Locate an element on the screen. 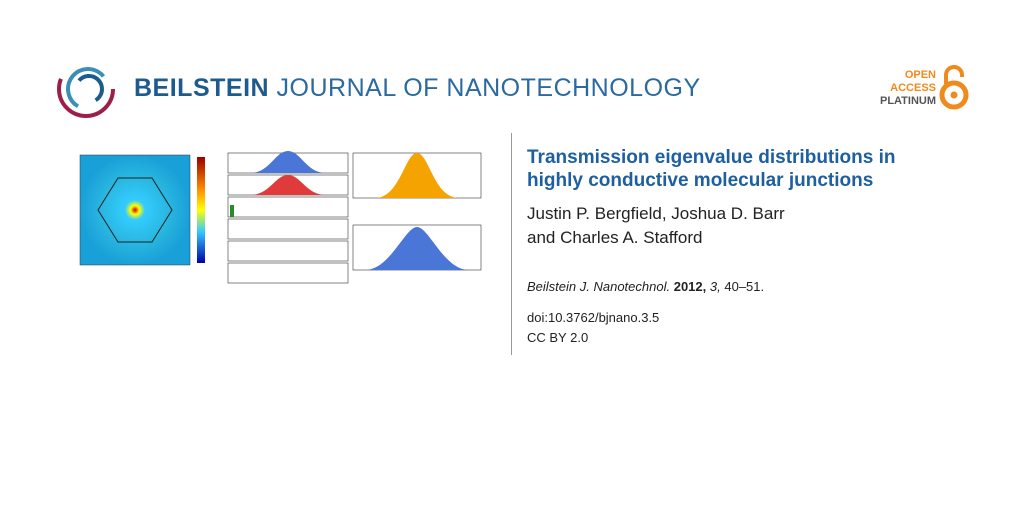  divider is located at coordinates (511, 244).